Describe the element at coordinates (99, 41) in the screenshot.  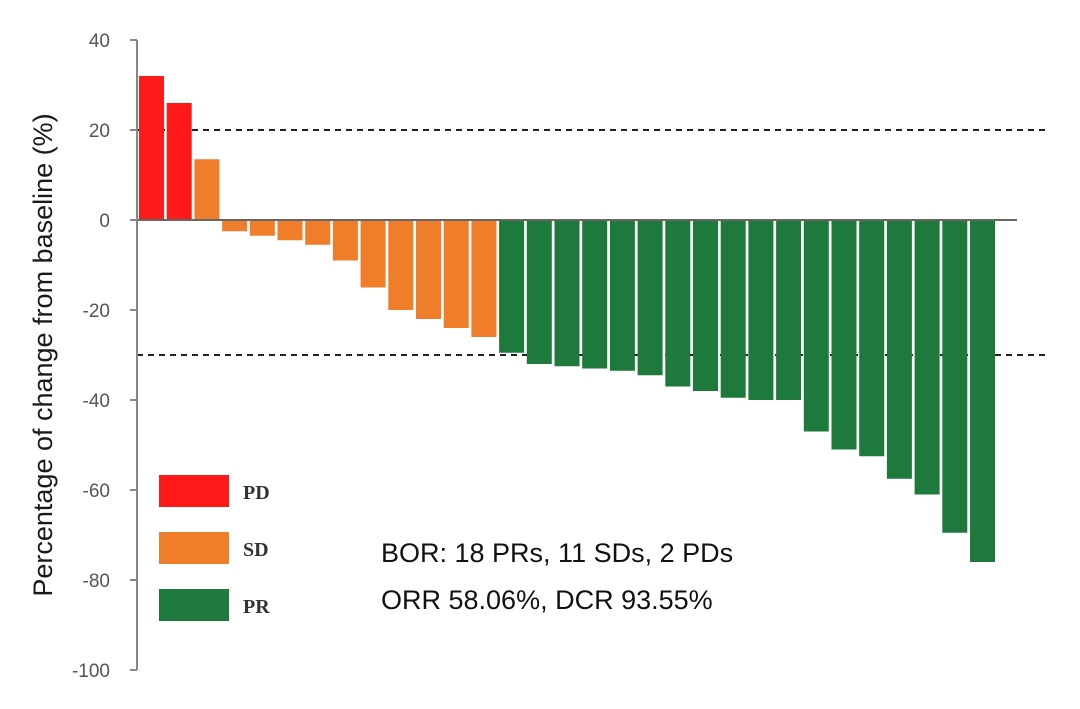
I see `y-tick-label: 40` at that location.